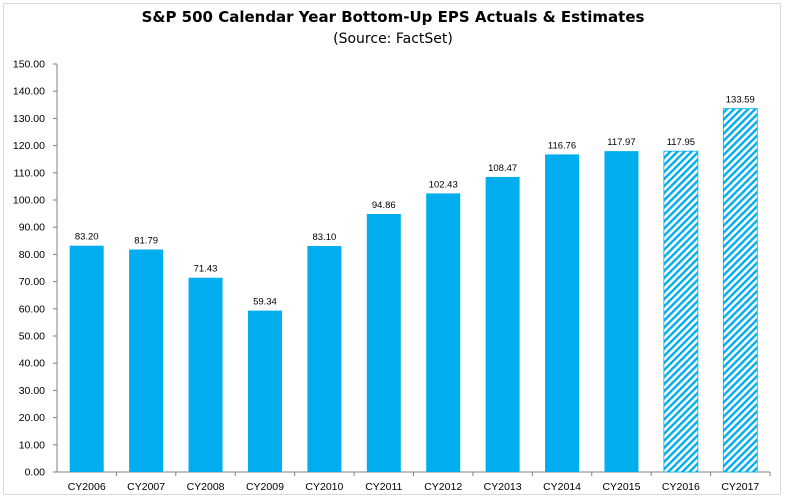 The height and width of the screenshot is (500, 786). I want to click on x-tick-label-cy2013: CY2013, so click(503, 487).